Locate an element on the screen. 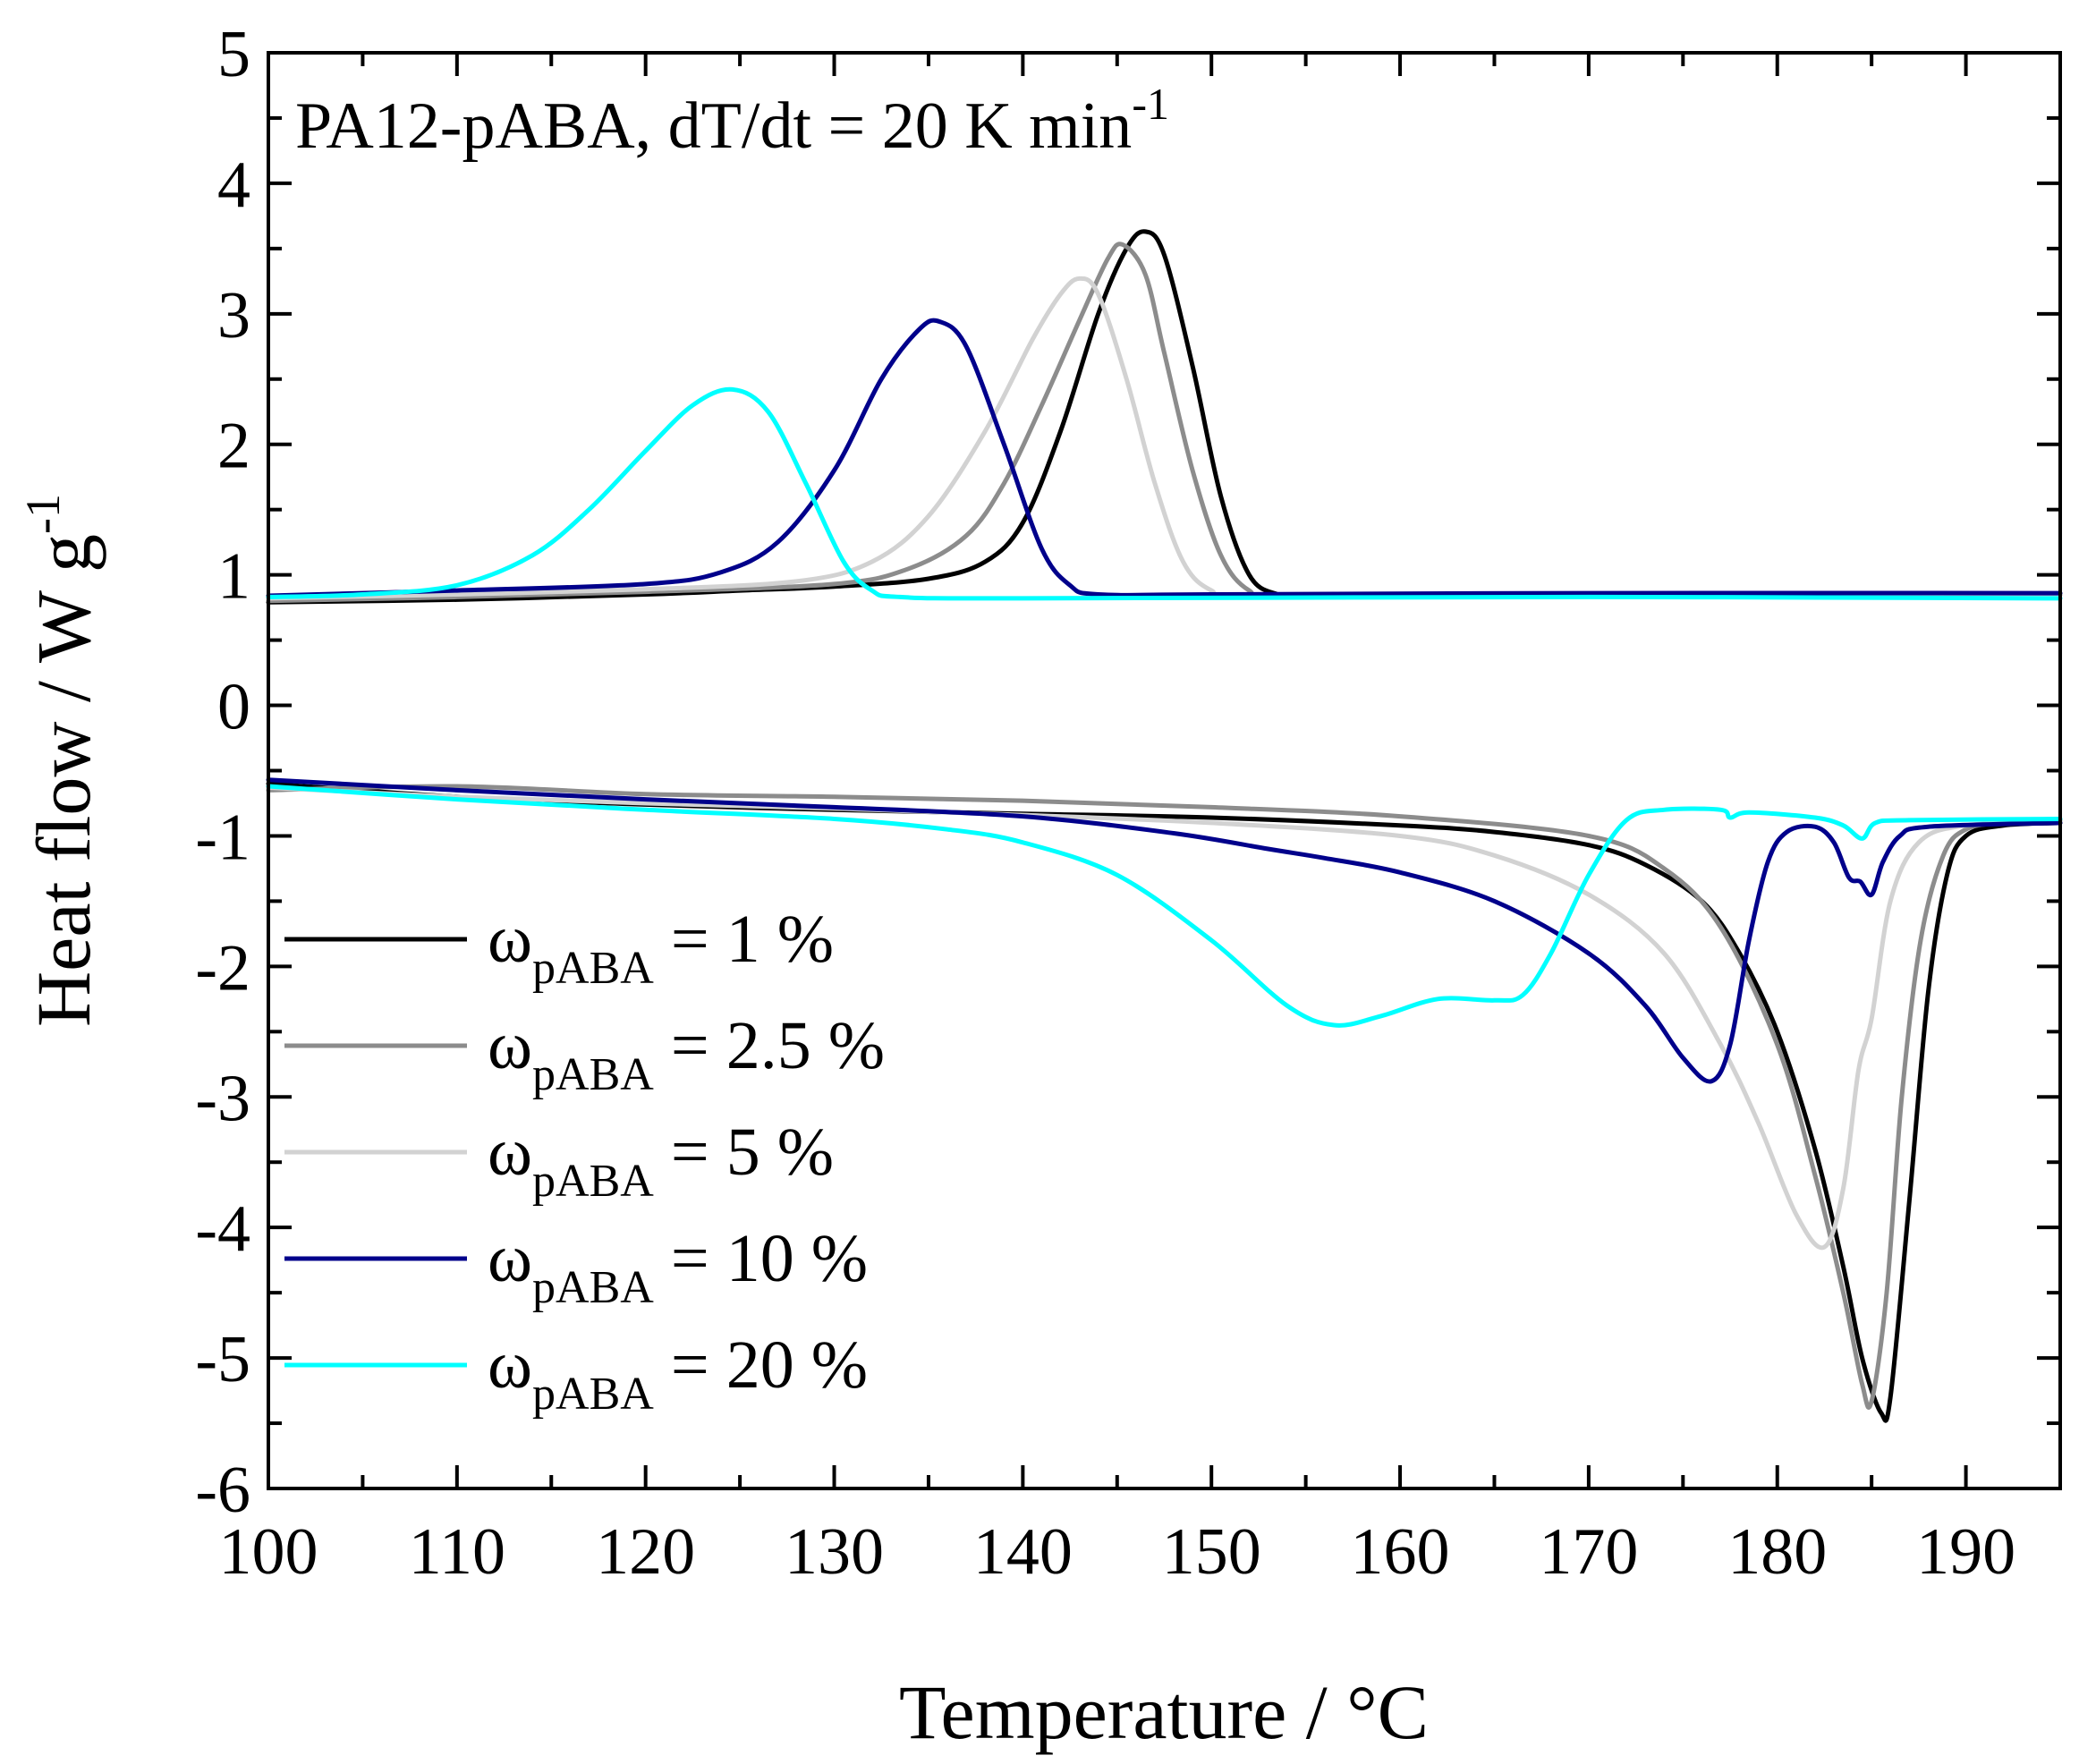  legend-label-2: ωpABA = 2.5 % is located at coordinates (686, 1054).